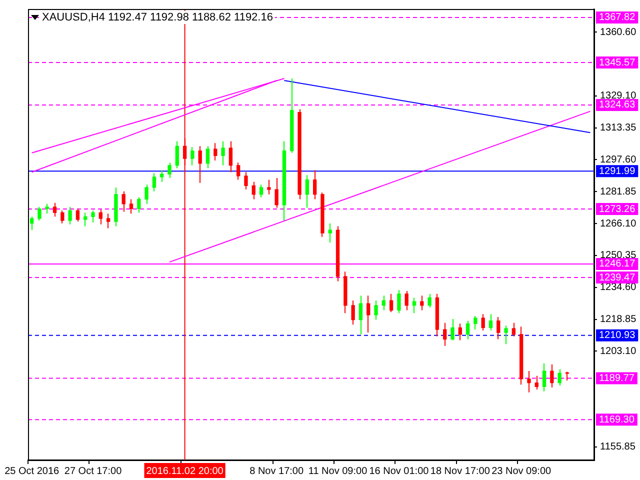 The height and width of the screenshot is (480, 640). Describe the element at coordinates (32, 471) in the screenshot. I see `x-tick-label: 25 Oct 2016` at that location.